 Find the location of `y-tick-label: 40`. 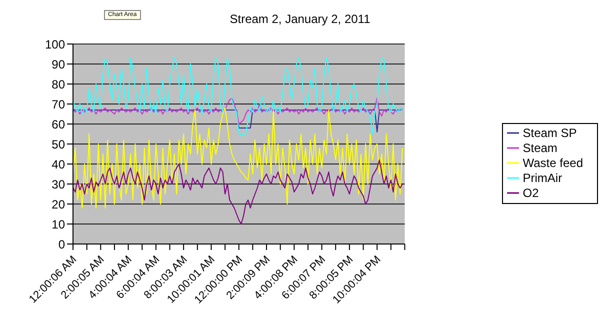

y-tick-label: 40 is located at coordinates (59, 164).